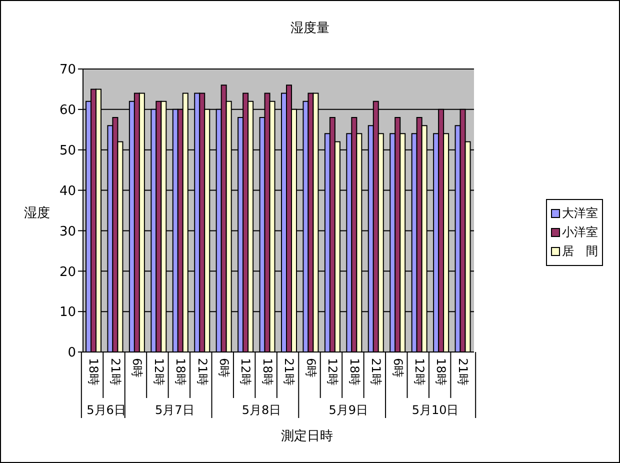  What do you see at coordinates (310, 28) in the screenshot?
I see `chart-title: 湿度量` at bounding box center [310, 28].